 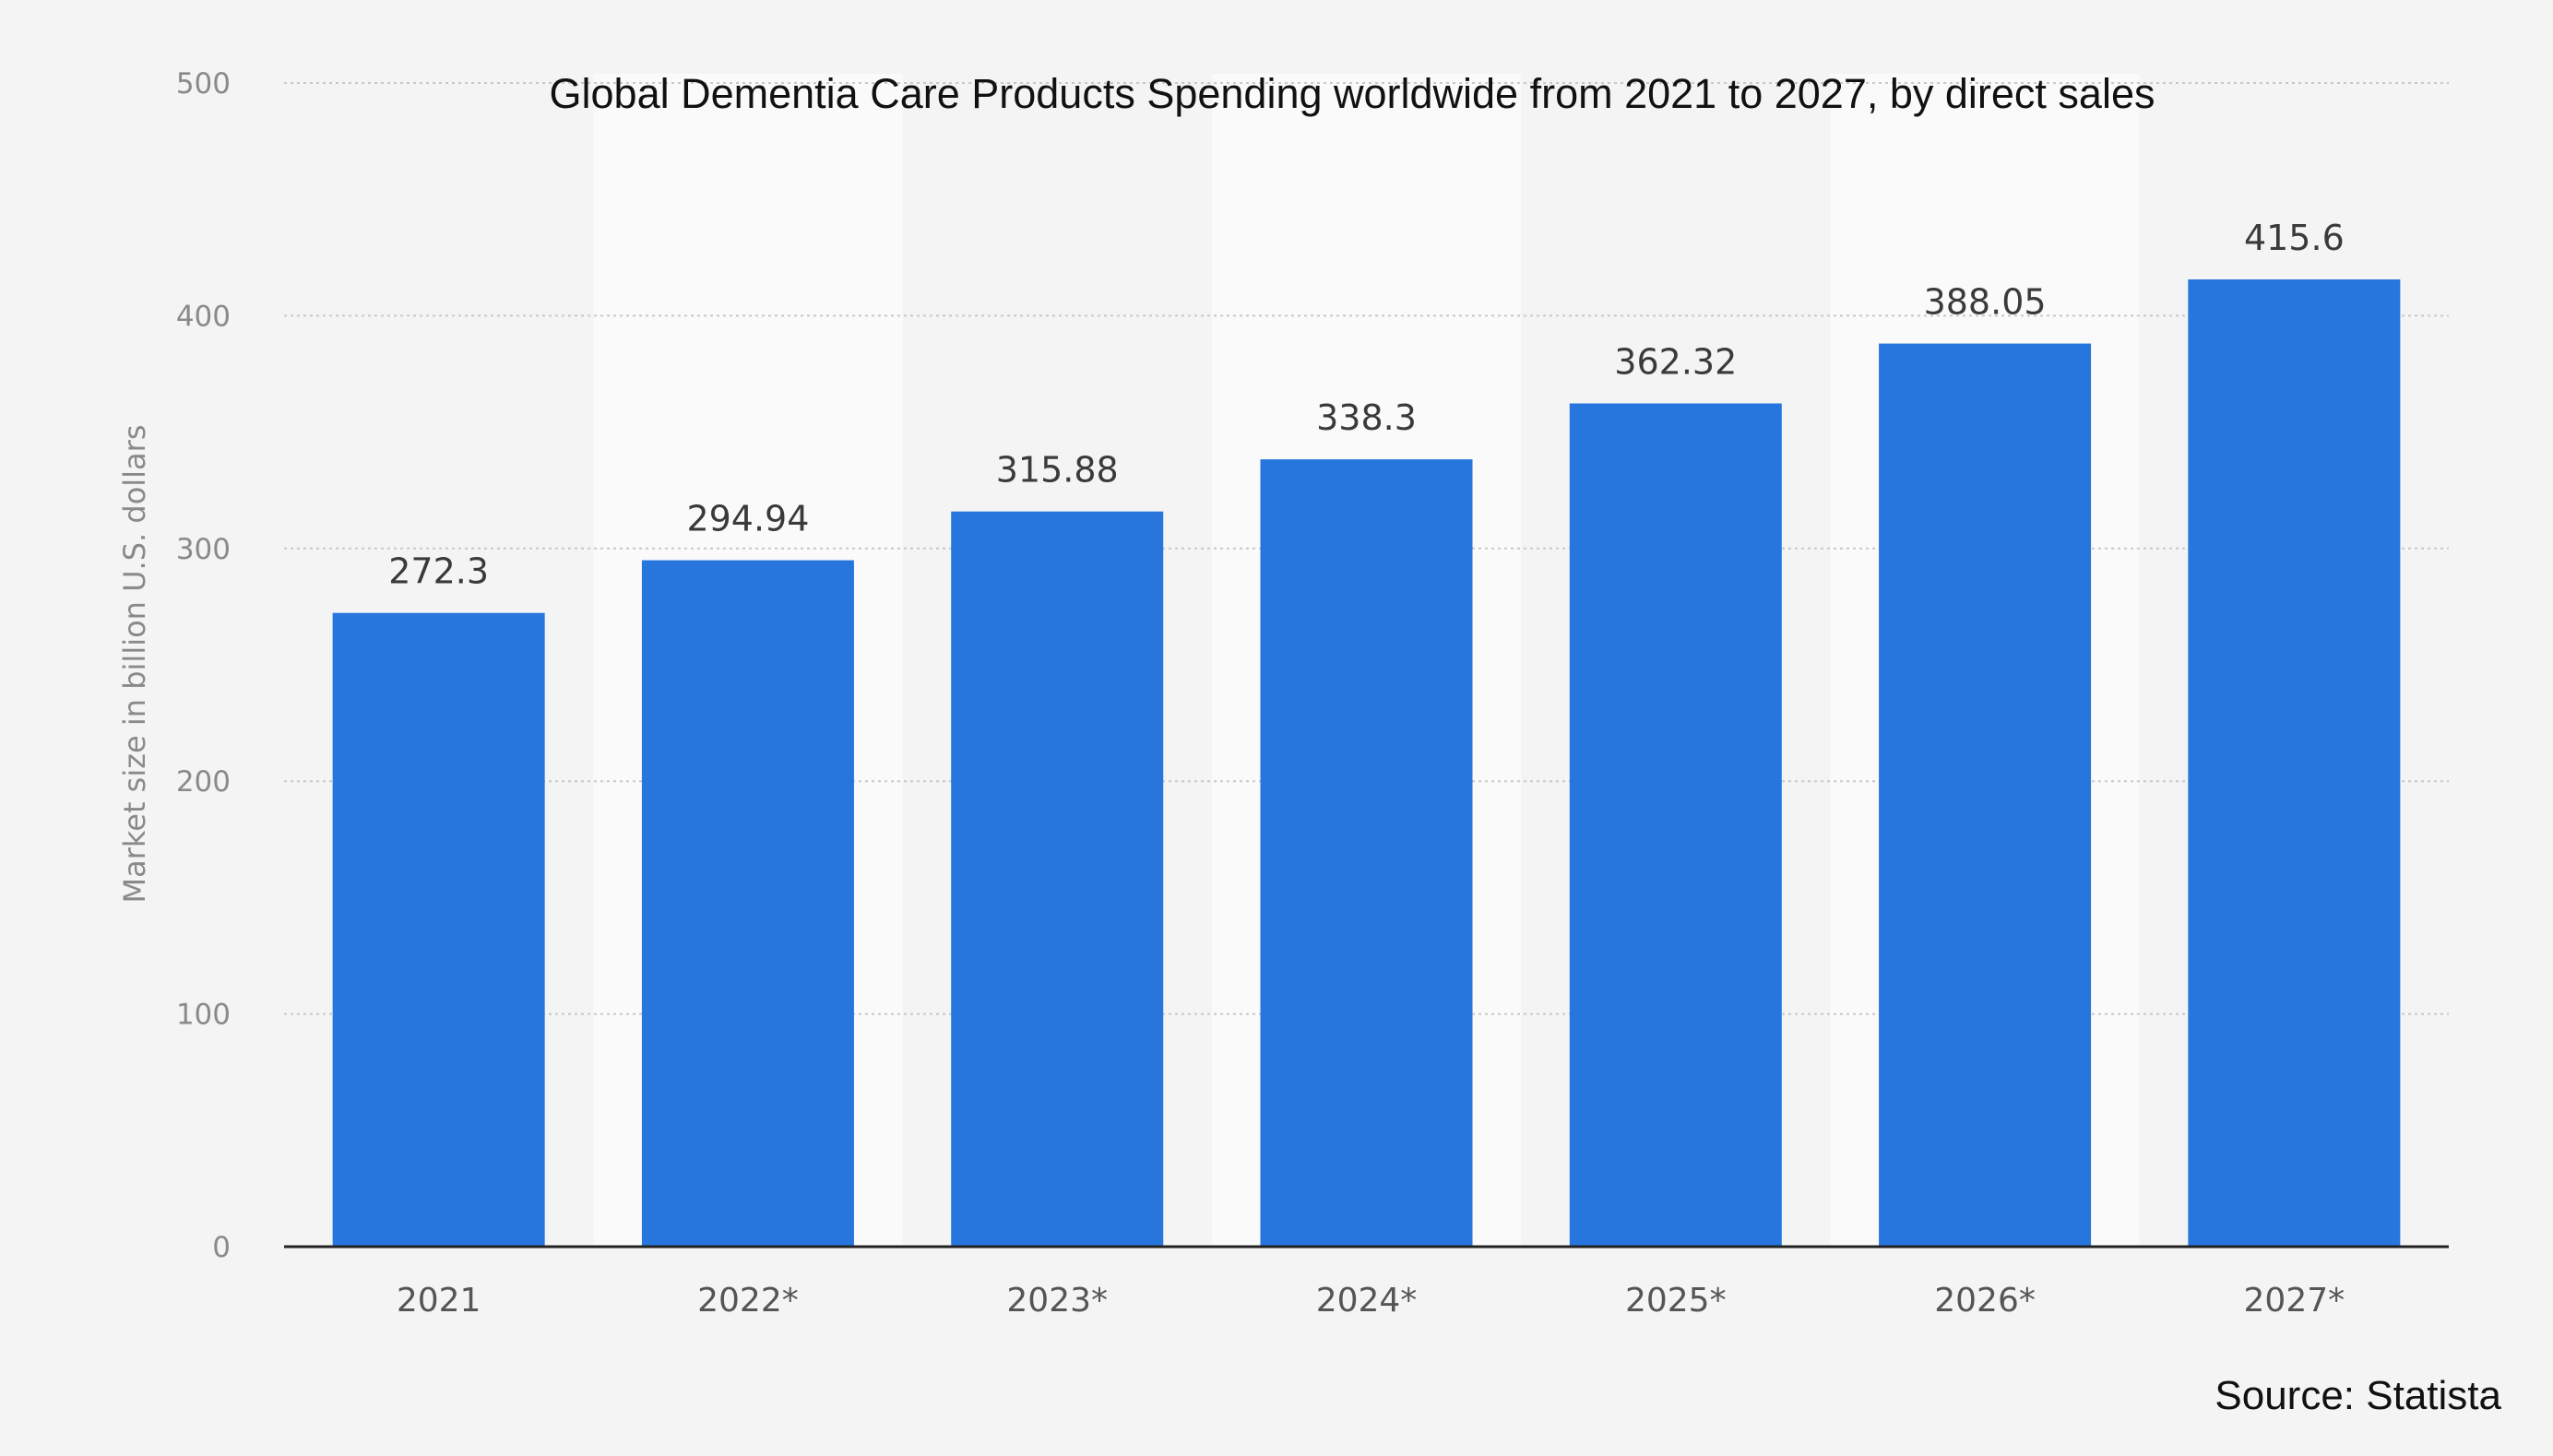 I want to click on bar-value-label: 294.94, so click(x=747, y=519).